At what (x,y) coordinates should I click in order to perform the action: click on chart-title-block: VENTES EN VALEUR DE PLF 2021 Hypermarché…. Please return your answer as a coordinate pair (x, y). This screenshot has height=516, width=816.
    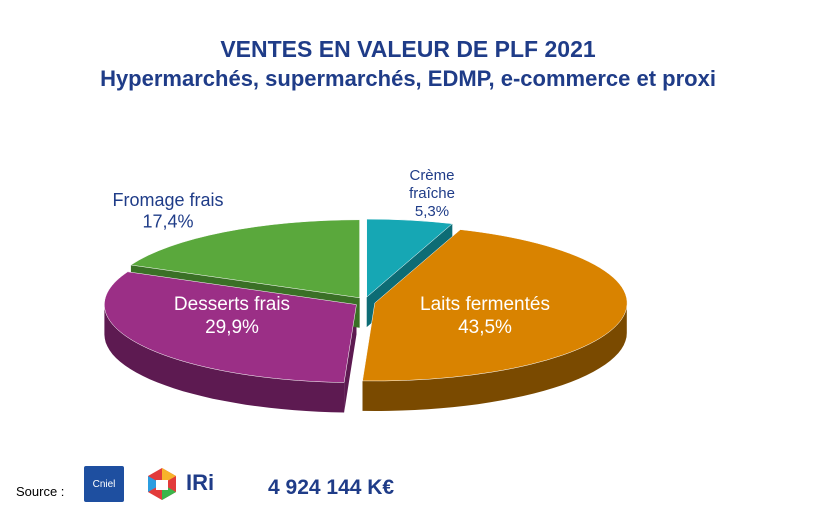
    Looking at the image, I should click on (408, 64).